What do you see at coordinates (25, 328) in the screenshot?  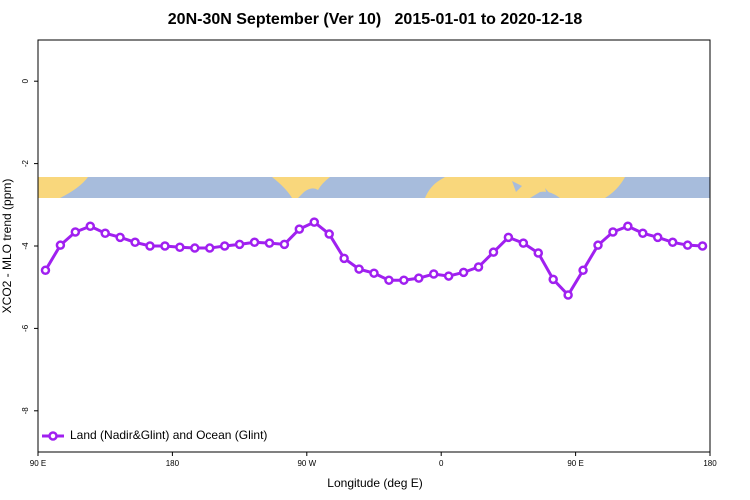 I see `y-tick-label: -6` at bounding box center [25, 328].